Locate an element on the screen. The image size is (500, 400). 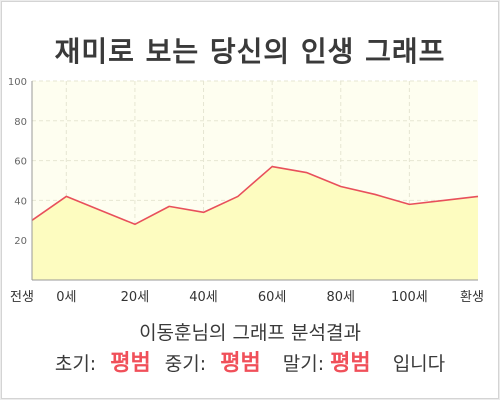
x-tick-label: 100세 is located at coordinates (409, 297).